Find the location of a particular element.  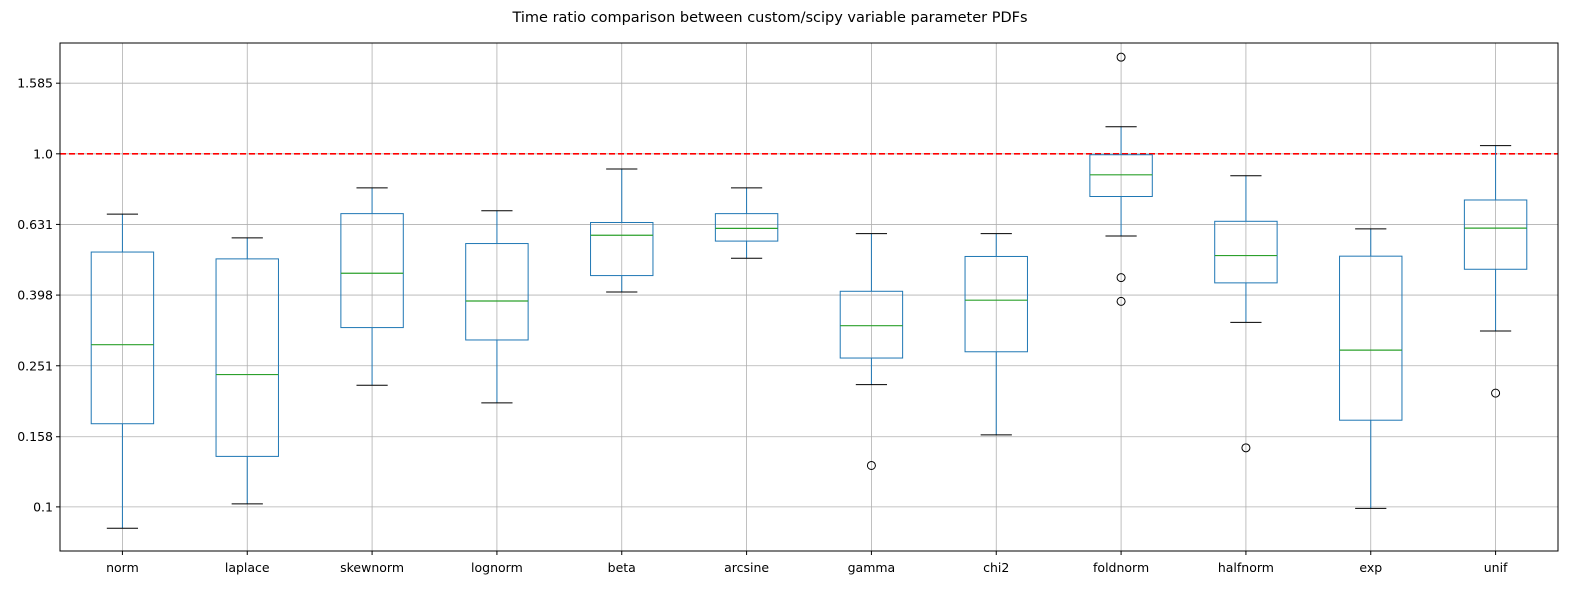

box-group-beta is located at coordinates (622, 230).